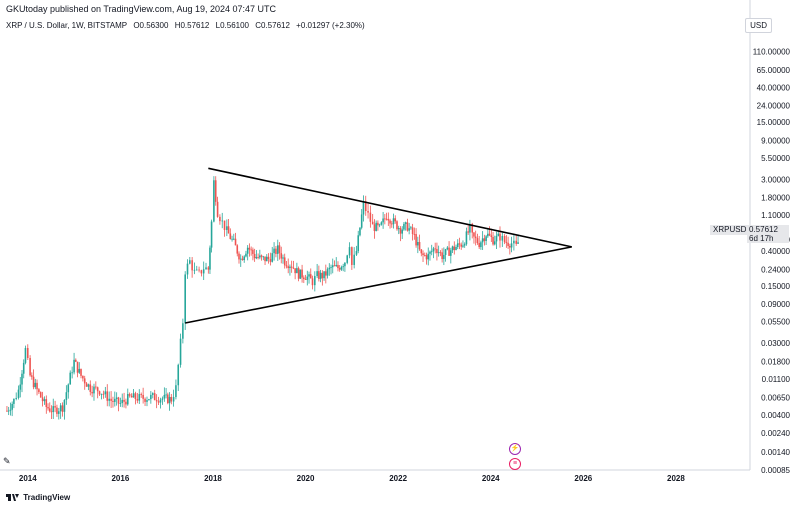 Image resolution: width=800 pixels, height=507 pixels. What do you see at coordinates (213, 478) in the screenshot?
I see `time-tick-label: 2018` at bounding box center [213, 478].